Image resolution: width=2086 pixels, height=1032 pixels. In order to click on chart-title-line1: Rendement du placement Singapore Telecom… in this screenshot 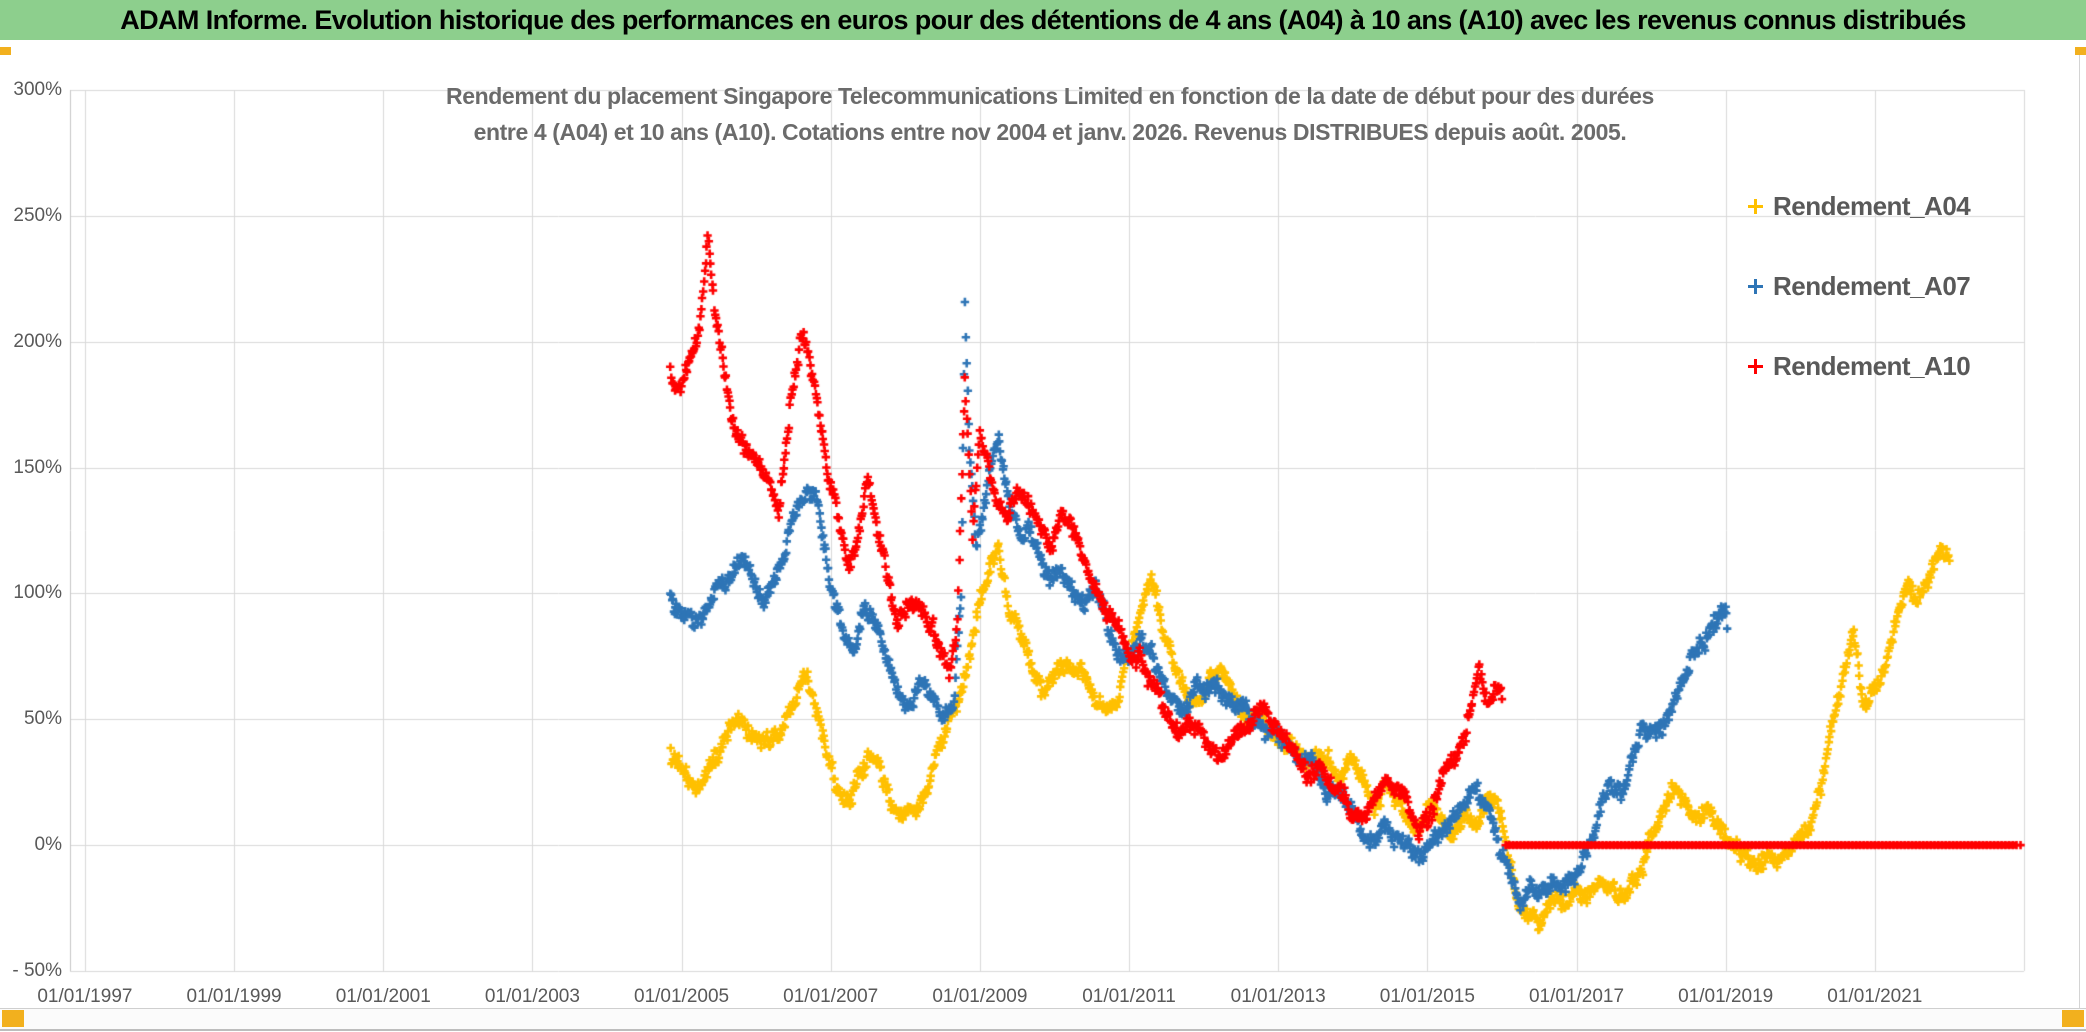, I will do `click(1050, 96)`.